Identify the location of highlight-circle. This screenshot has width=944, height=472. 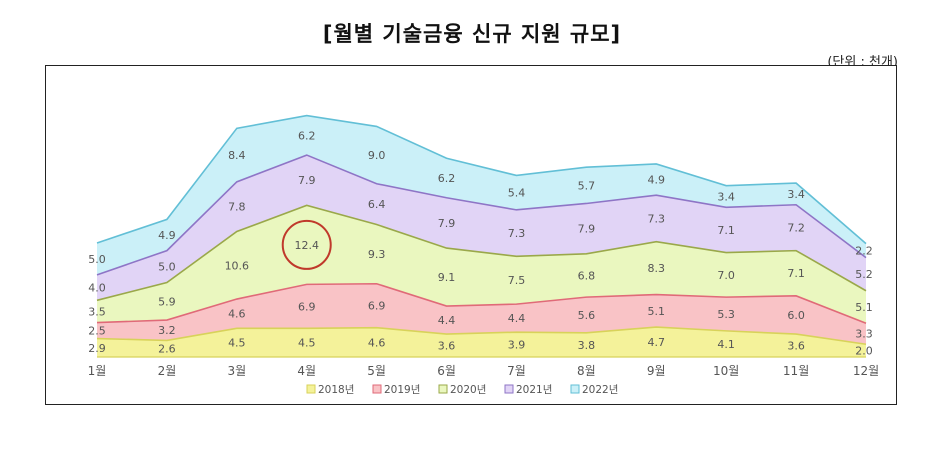
(306, 244).